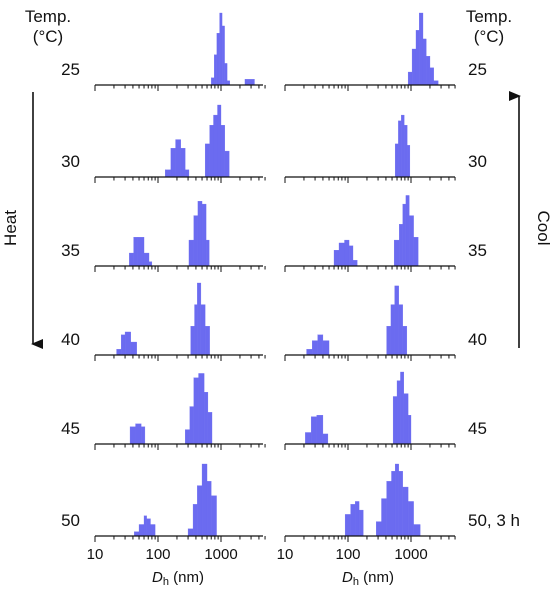  I want to click on left-header-line2: (°C), so click(48, 36).